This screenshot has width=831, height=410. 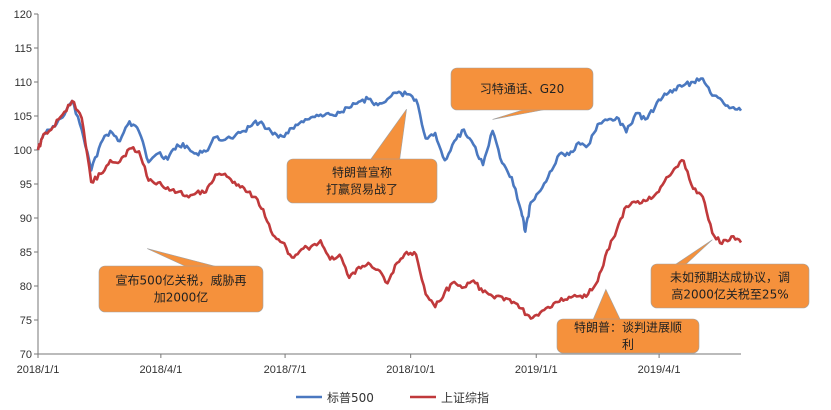 I want to click on x-tick-label: 2018/7/1, so click(x=285, y=370).